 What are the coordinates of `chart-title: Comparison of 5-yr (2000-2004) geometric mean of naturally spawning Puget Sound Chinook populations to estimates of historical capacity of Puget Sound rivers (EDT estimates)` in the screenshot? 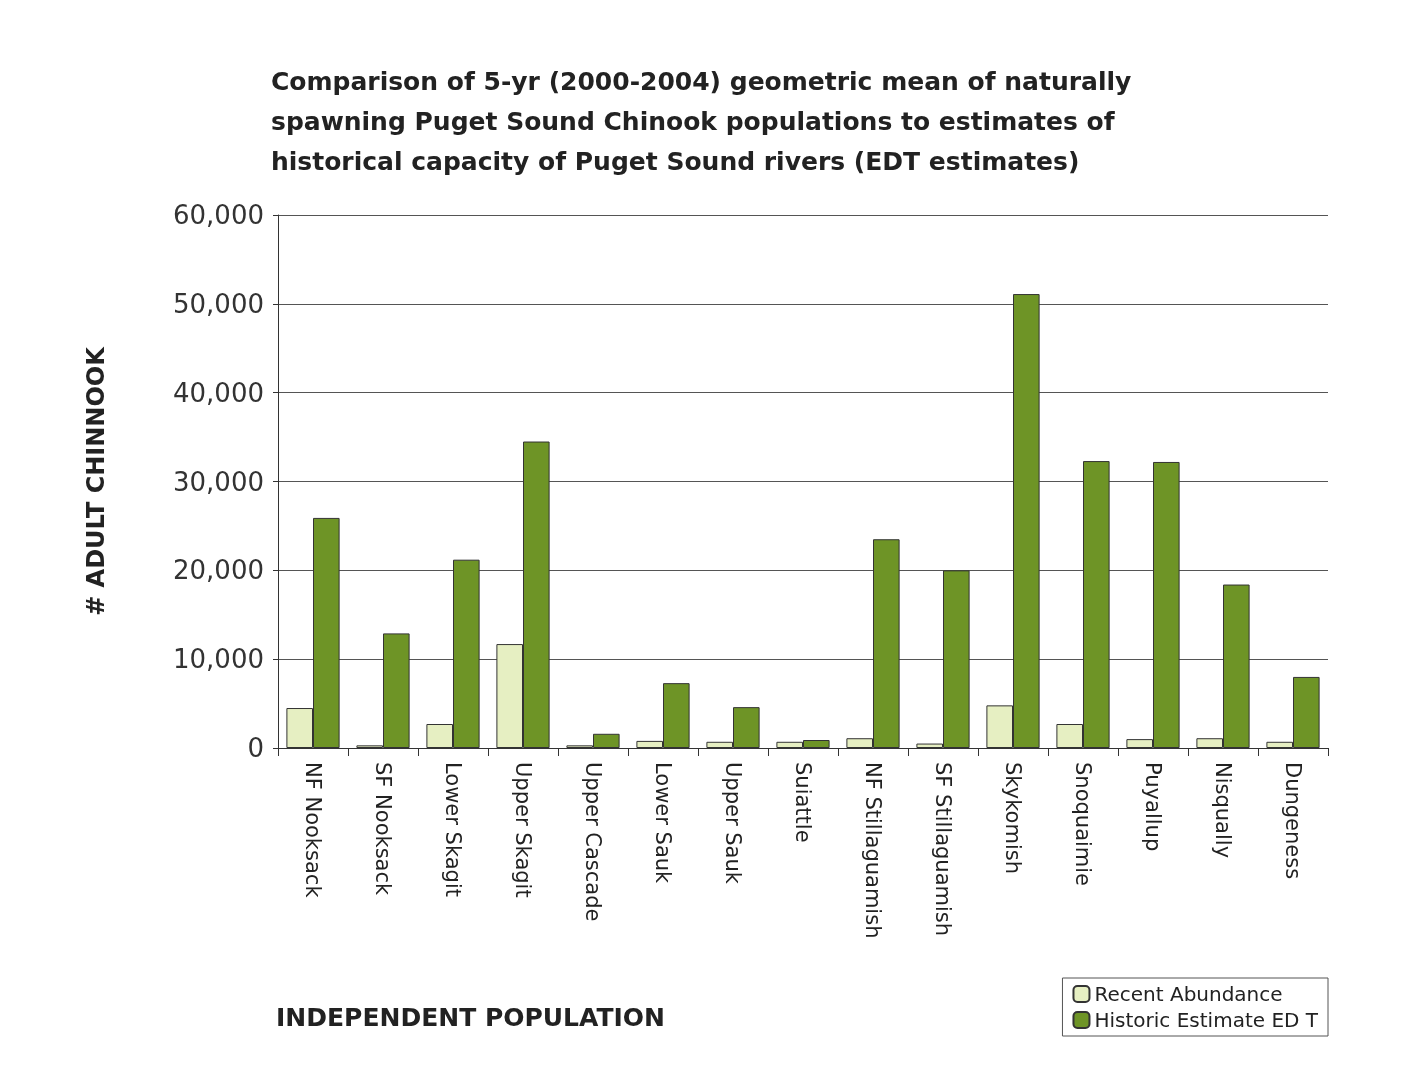 It's located at (701, 121).